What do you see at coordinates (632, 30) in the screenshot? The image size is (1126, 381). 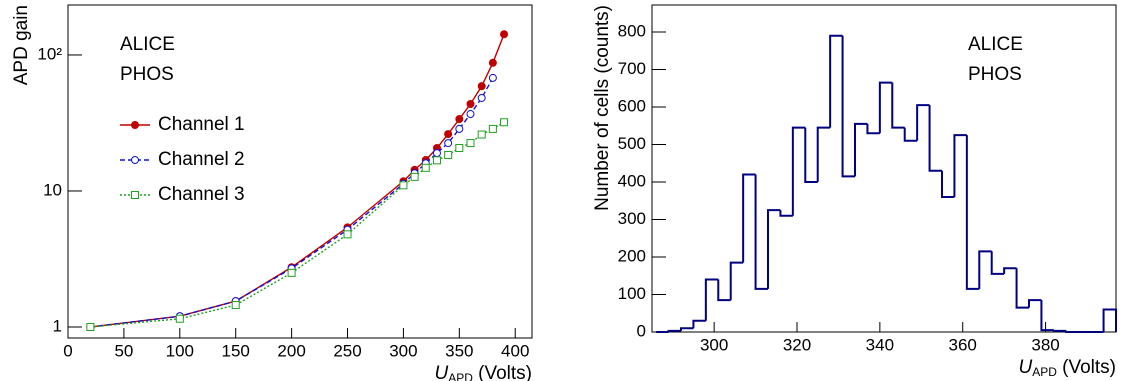 I see `y-tick-label: 800` at bounding box center [632, 30].